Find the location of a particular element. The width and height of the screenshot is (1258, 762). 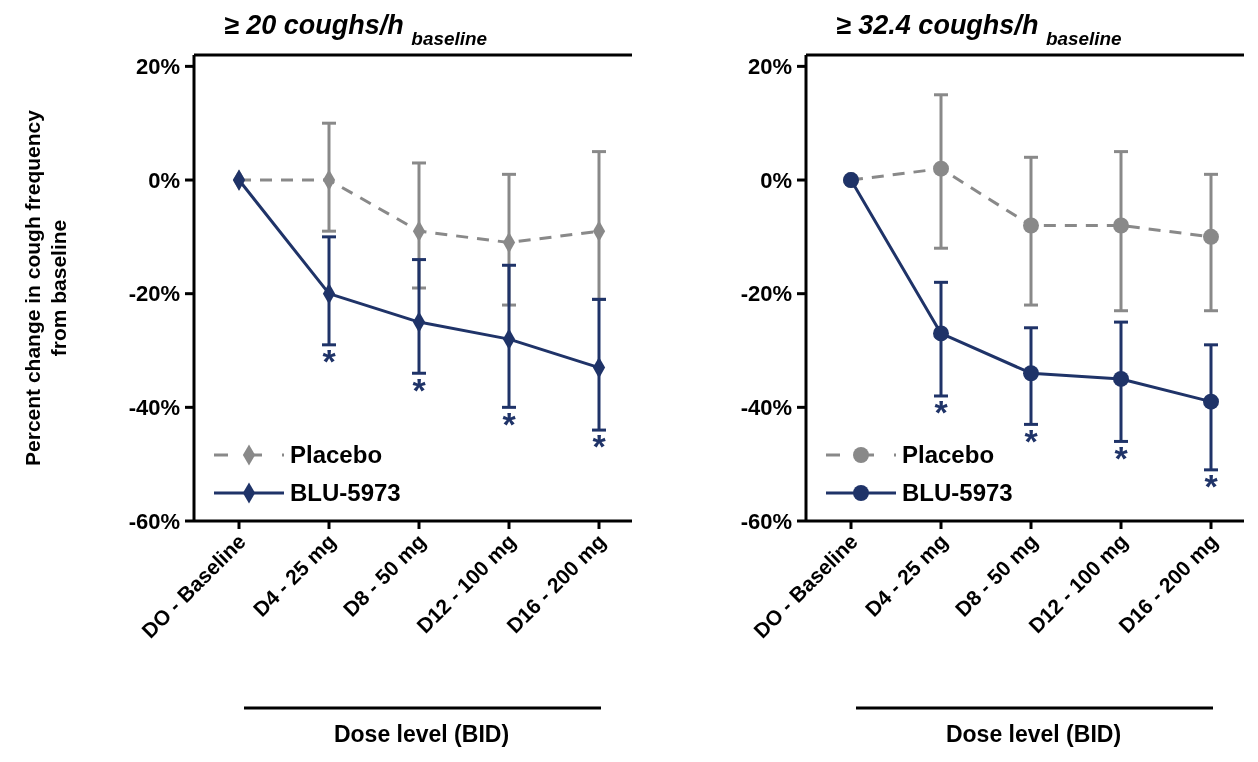

y-axis-title: Percent change in cough frequency from baseline is located at coordinates (45, 287).